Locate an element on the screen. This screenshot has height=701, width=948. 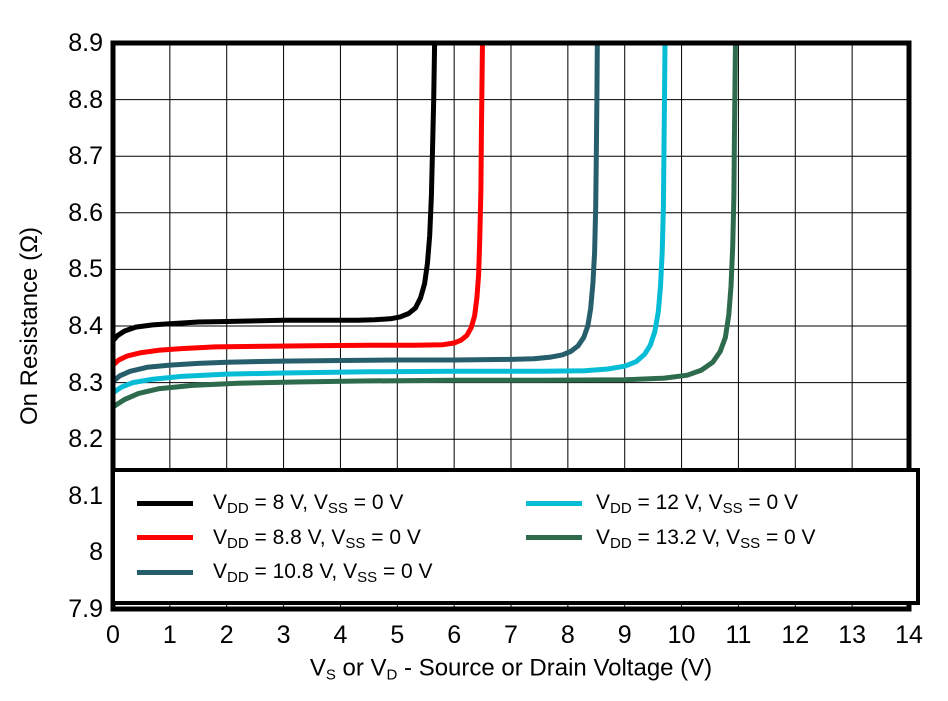
x-tick-label: 12 is located at coordinates (795, 635).